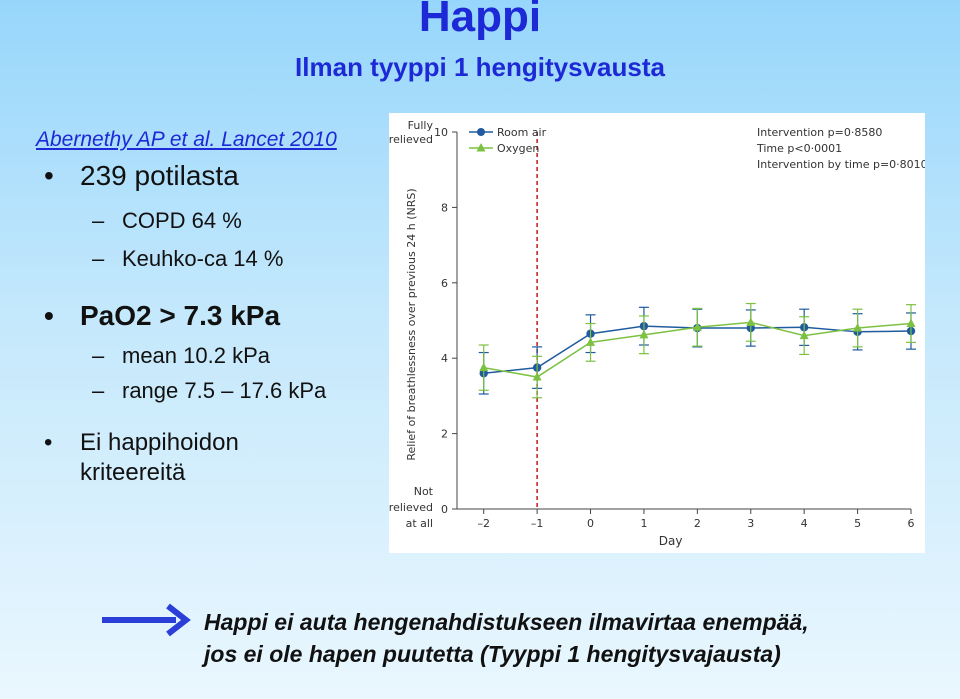 The width and height of the screenshot is (960, 699). What do you see at coordinates (224, 390) in the screenshot?
I see `sub-bullet-range-text: range 7.5 – 17.6 kPa` at bounding box center [224, 390].